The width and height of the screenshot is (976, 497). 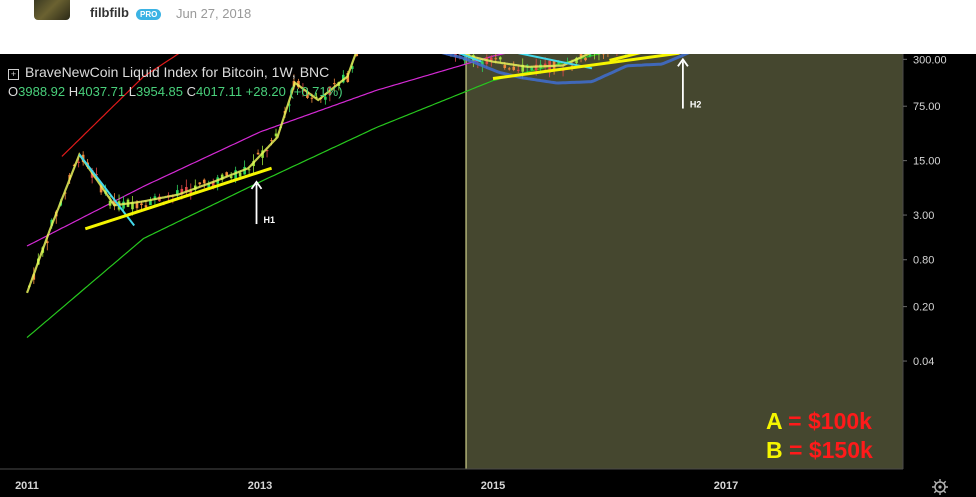 What do you see at coordinates (488, 27) in the screenshot?
I see `post-header: filbfilb PRO Jun 27, 2018` at bounding box center [488, 27].